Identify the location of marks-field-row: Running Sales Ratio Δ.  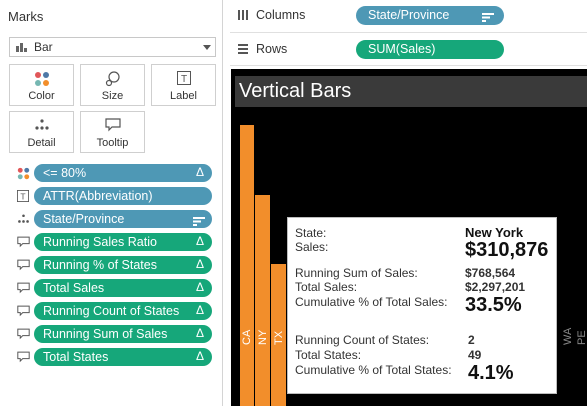
(113, 242).